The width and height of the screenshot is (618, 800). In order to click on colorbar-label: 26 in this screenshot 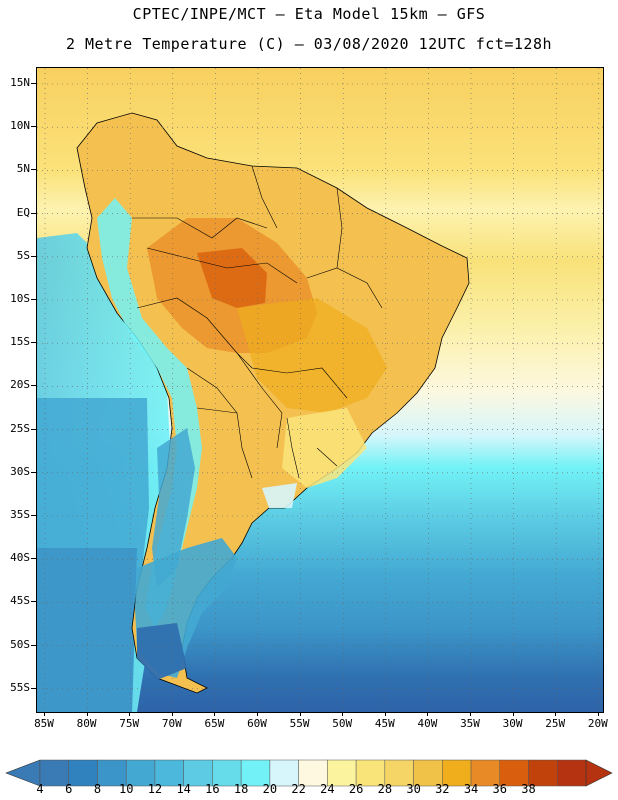, I will do `click(356, 789)`.